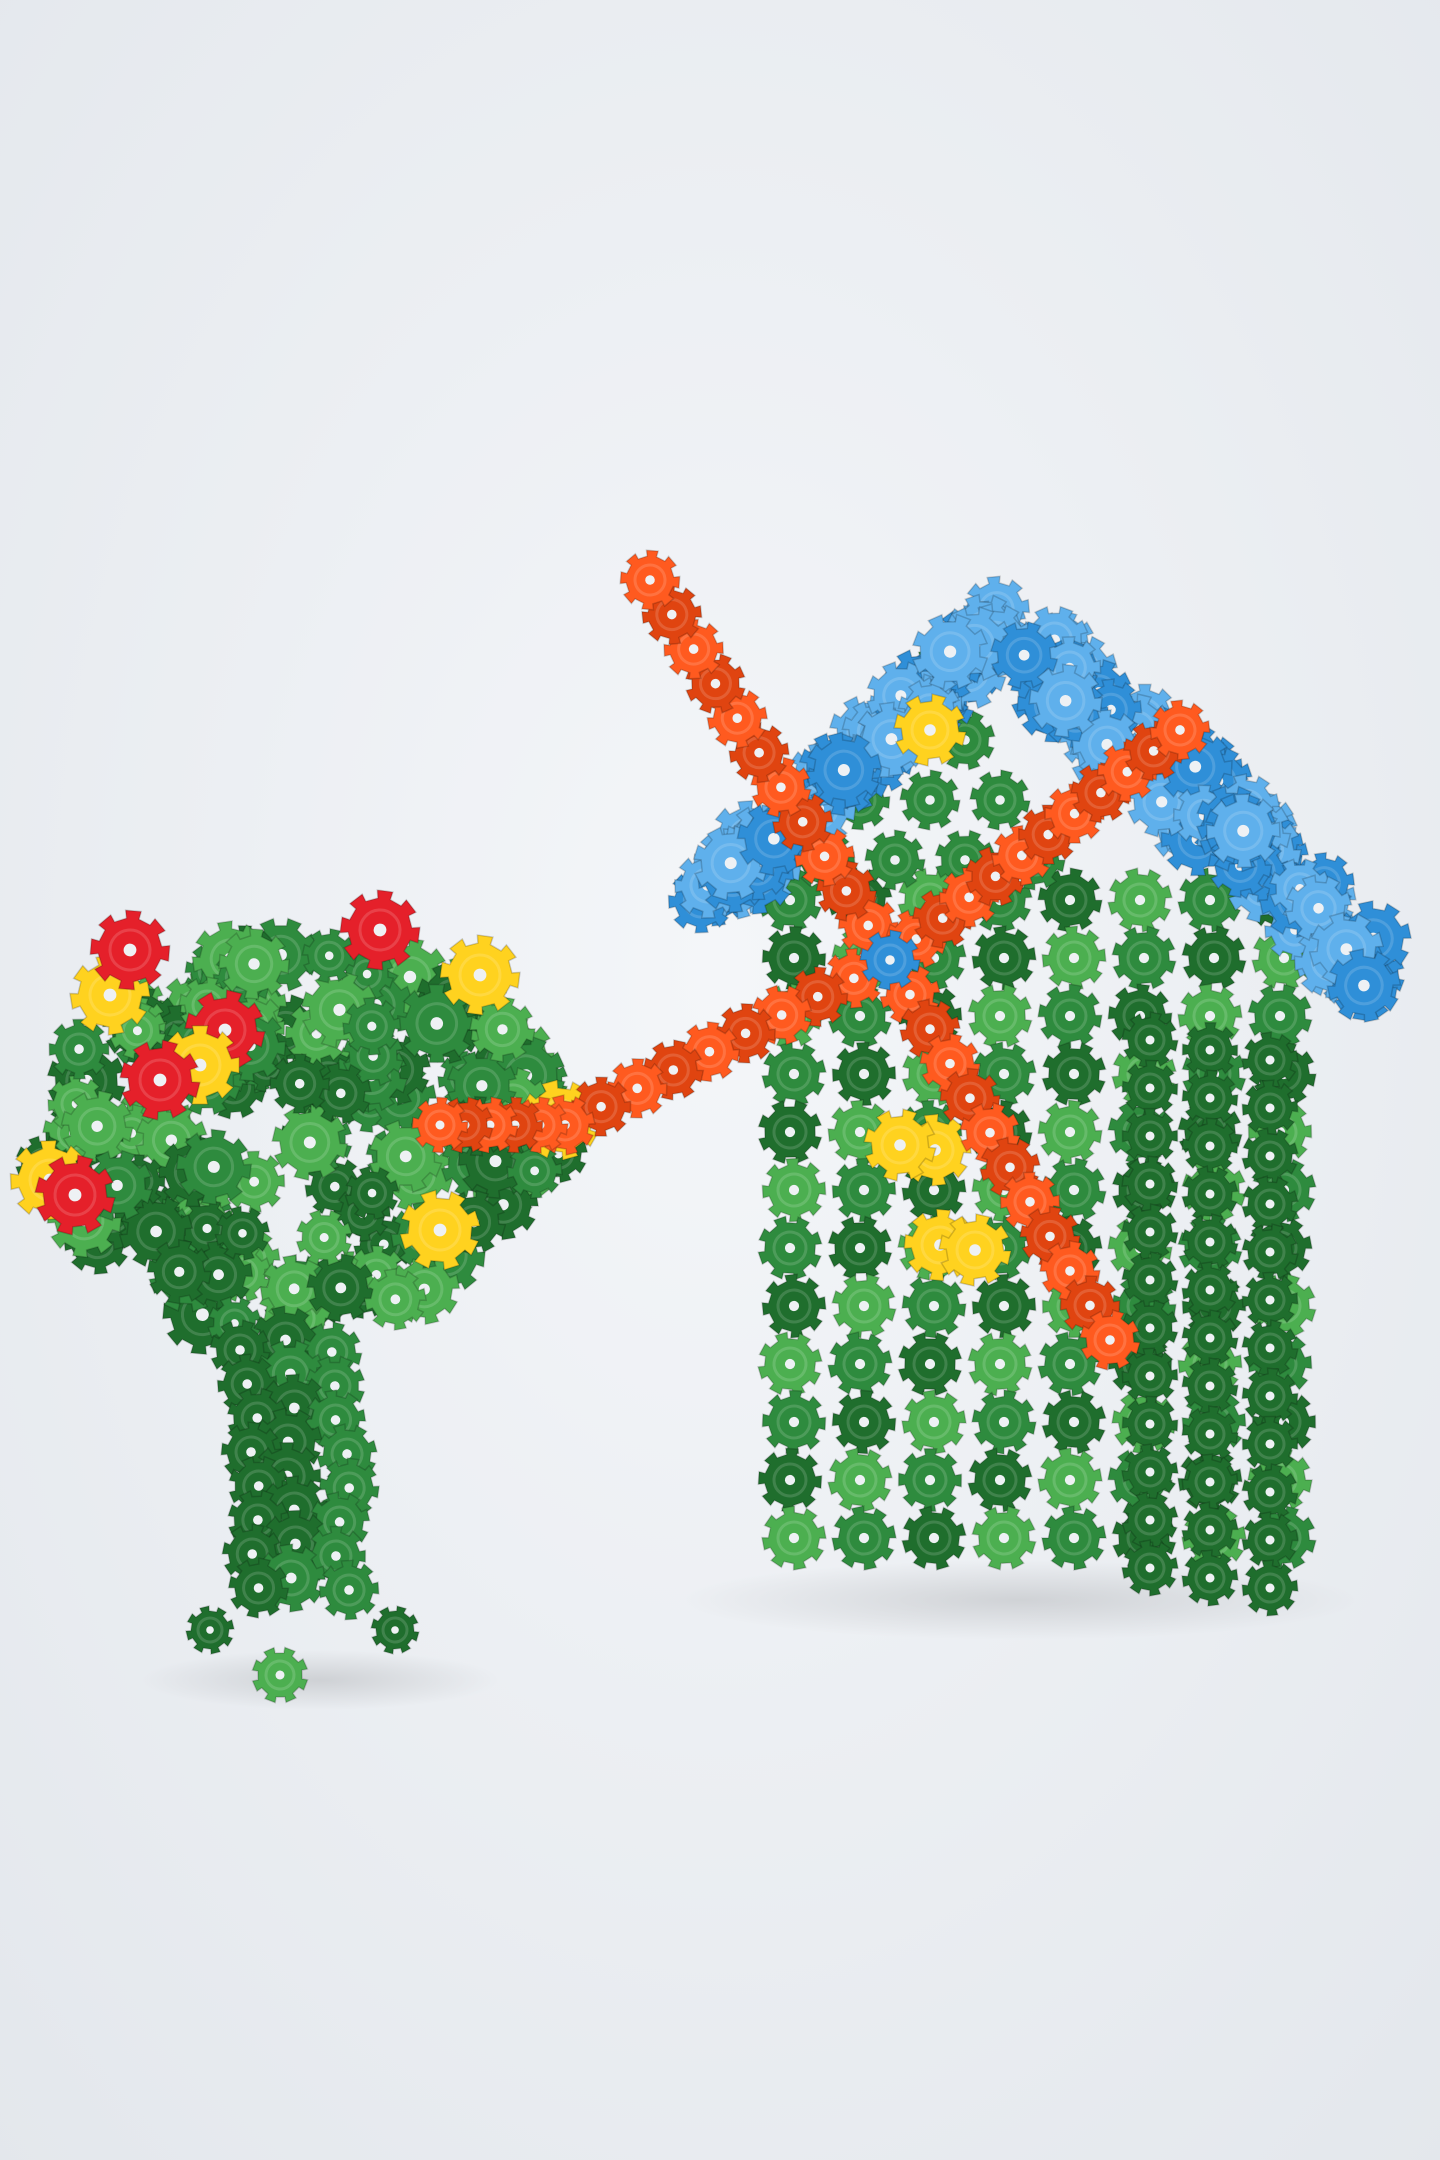 The image size is (1440, 2160). Describe the element at coordinates (1000, 800) in the screenshot. I see `house-gable-piece` at that location.